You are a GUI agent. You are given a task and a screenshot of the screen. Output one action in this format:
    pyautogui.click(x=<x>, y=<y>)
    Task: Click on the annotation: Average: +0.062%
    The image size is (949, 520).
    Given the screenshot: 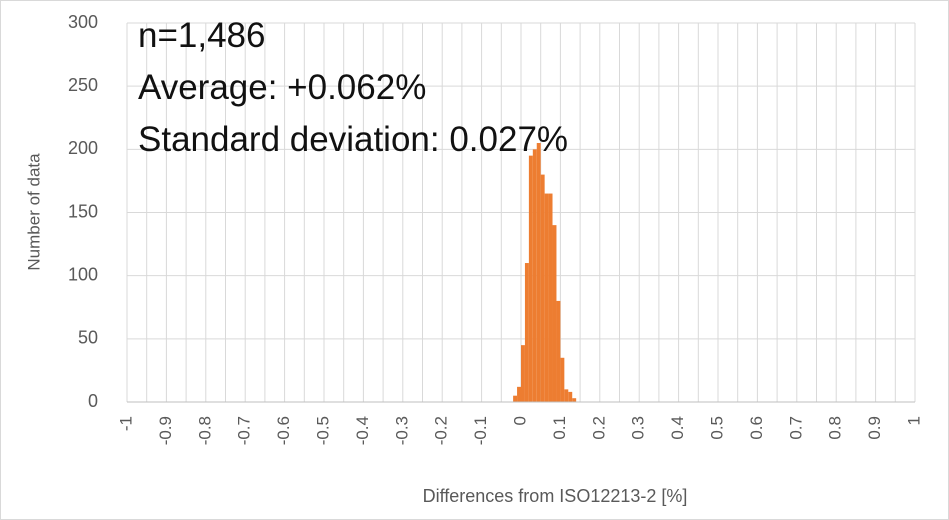 What is the action you would take?
    pyautogui.click(x=282, y=87)
    